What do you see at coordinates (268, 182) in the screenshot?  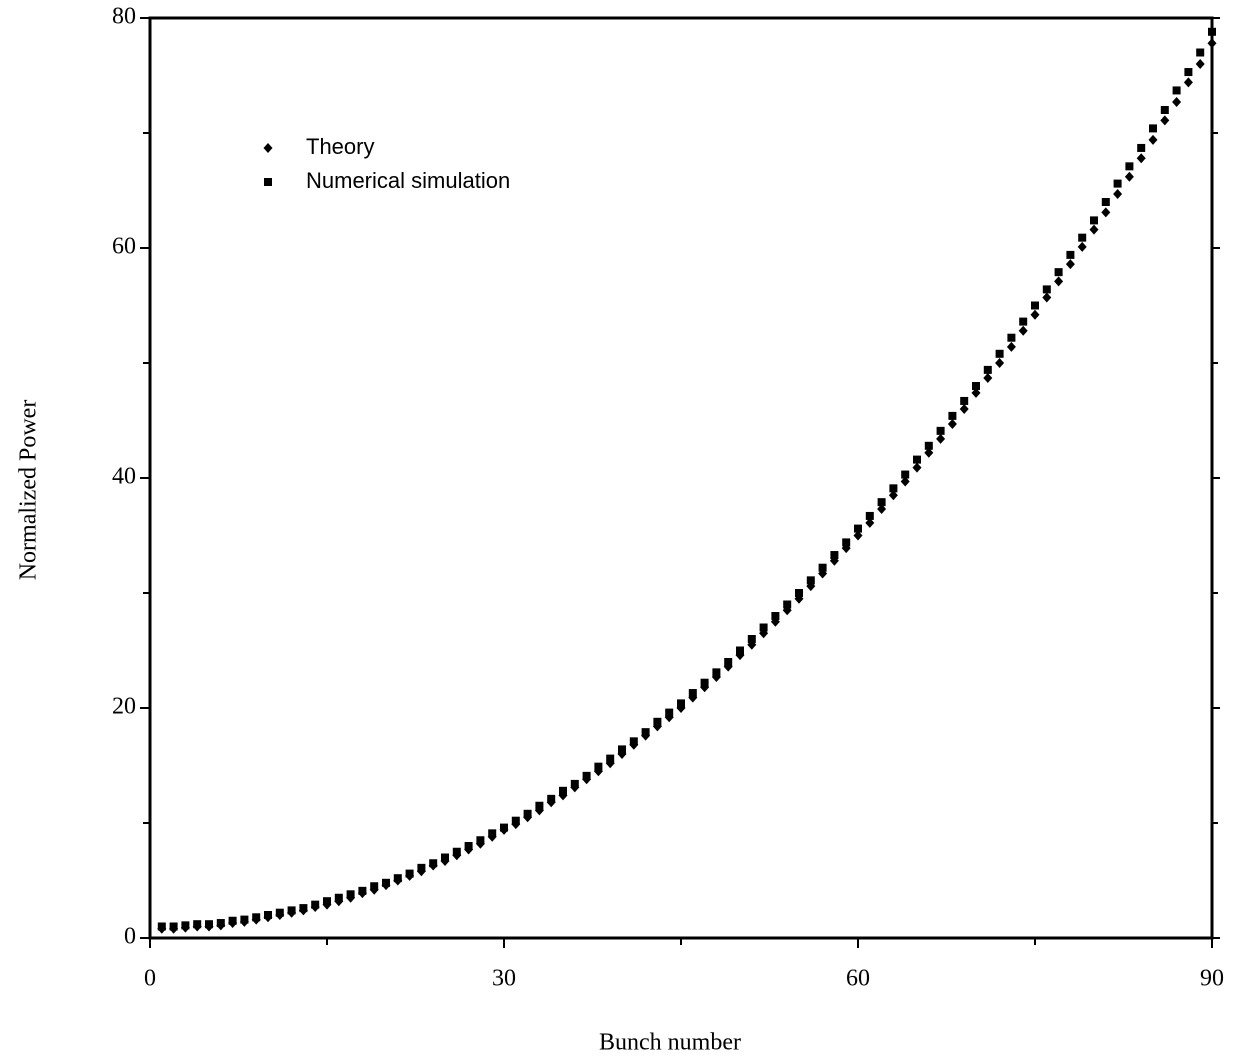 I see `legend-marker` at bounding box center [268, 182].